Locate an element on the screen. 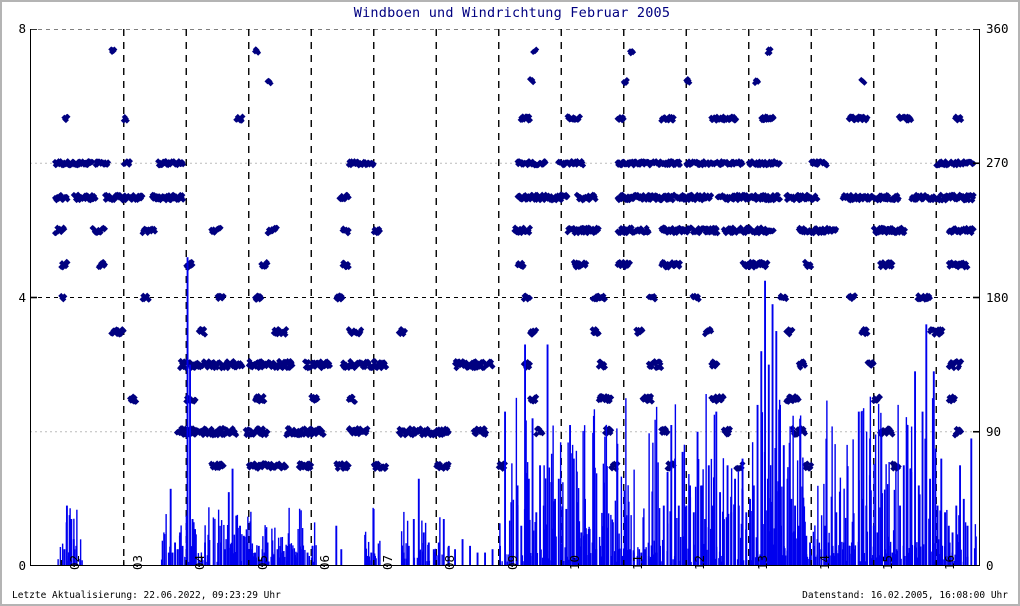 This screenshot has width=1020, height=606. footer-data-status: Datenstand: 16.02.2005, 16:08:00 Uhr is located at coordinates (905, 595).